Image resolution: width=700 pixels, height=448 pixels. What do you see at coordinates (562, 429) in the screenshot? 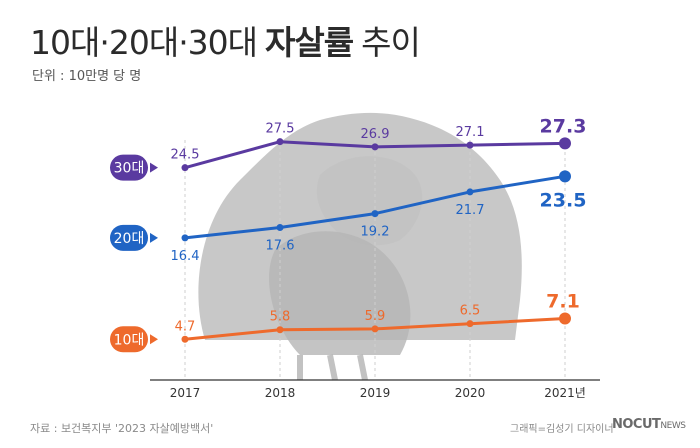
I see `graphic-credit: 그래픽=김성기 디자이너` at bounding box center [562, 429].